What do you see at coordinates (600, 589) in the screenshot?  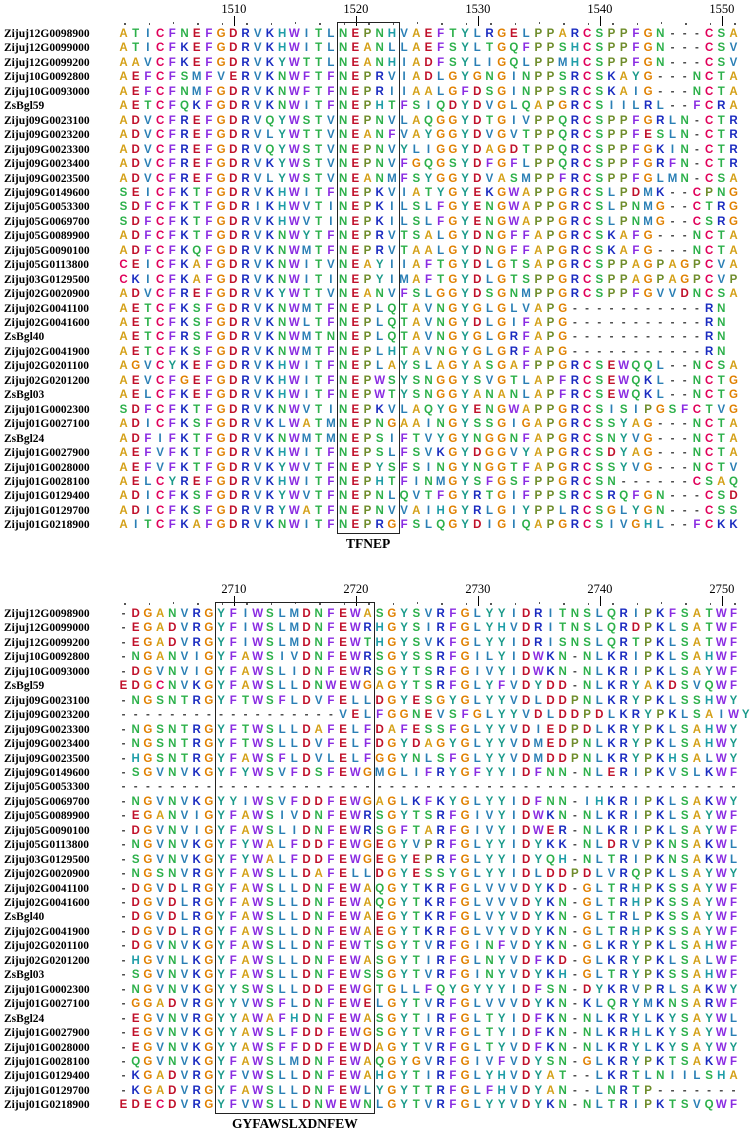 I see `ruler-number: 2740` at bounding box center [600, 589].